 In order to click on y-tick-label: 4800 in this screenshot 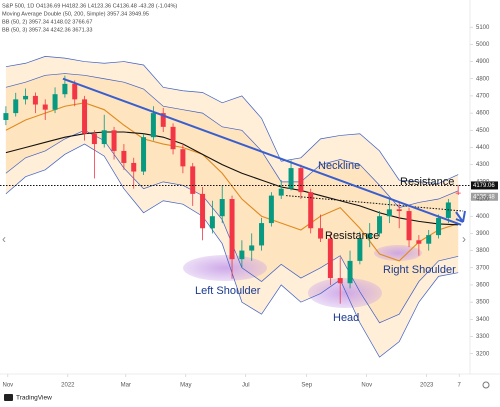, I will do `click(483, 79)`.